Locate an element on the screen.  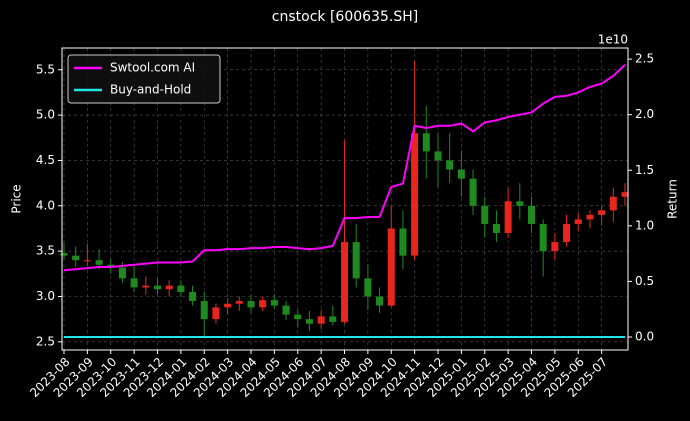
y2-tick-label: 2.0 is located at coordinates (644, 114).